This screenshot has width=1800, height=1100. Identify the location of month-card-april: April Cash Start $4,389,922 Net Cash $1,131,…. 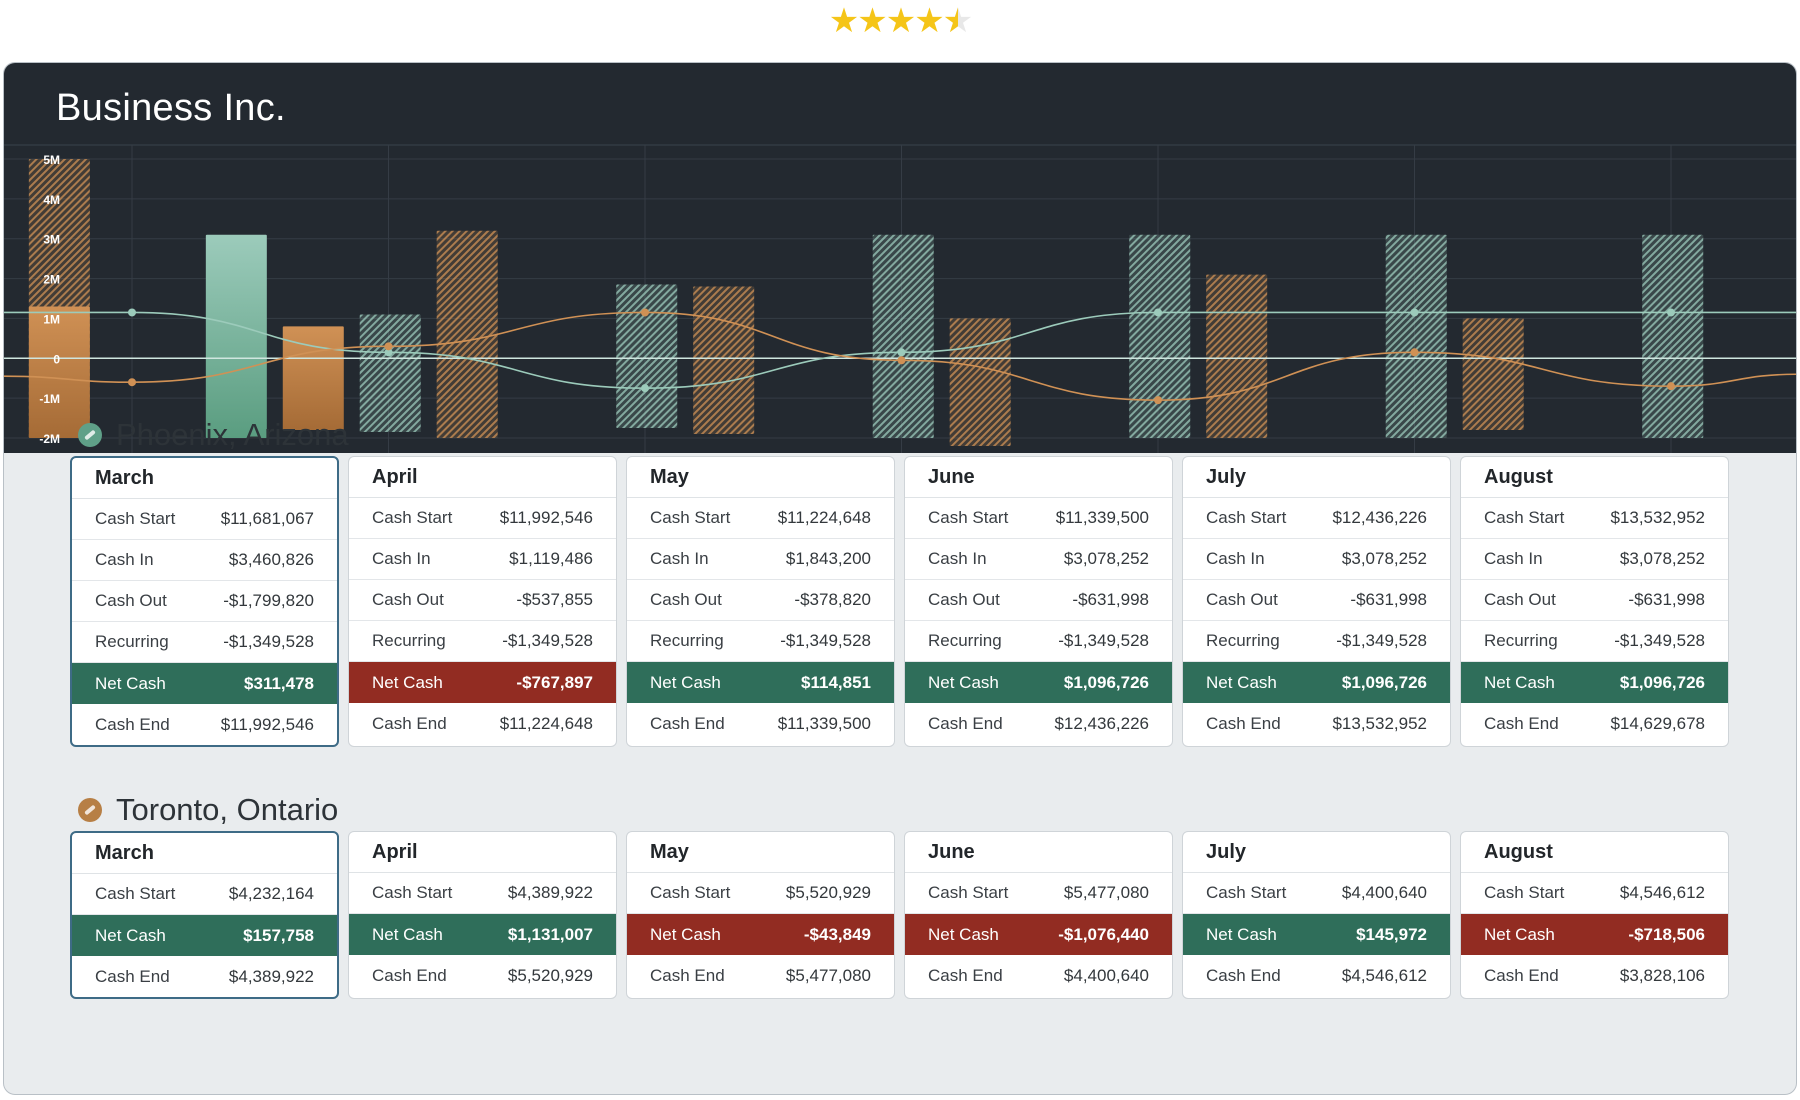
(482, 915).